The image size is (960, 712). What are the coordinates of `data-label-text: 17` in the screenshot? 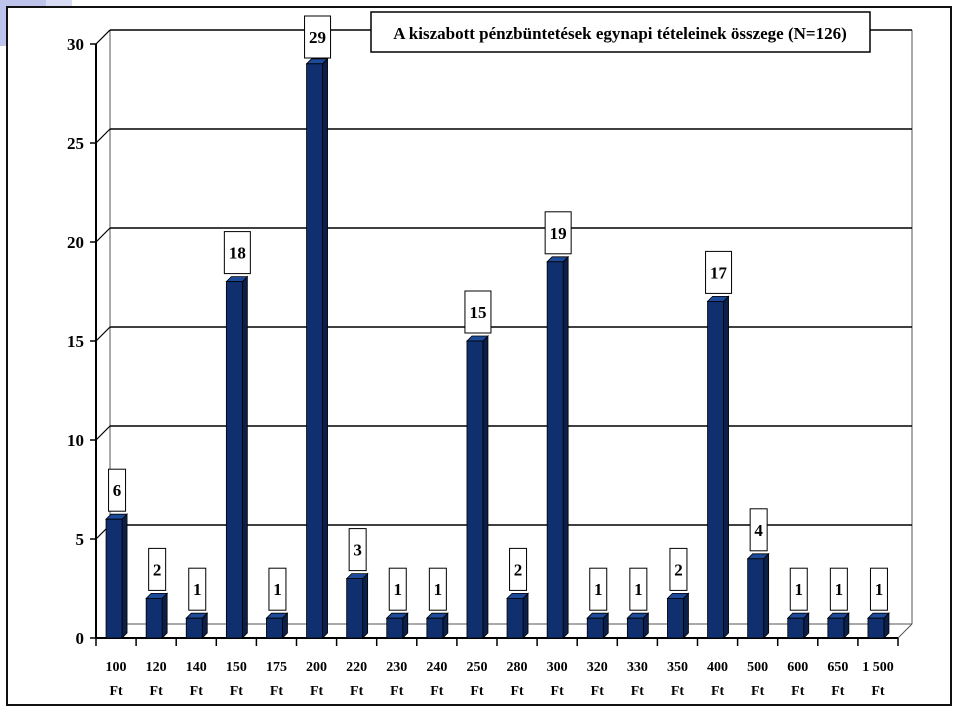 It's located at (719, 272).